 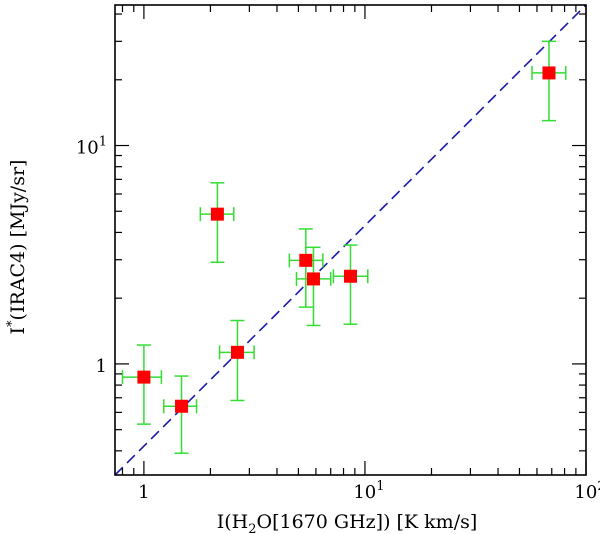 I want to click on y-tick-label-0: 1, so click(x=101, y=366).